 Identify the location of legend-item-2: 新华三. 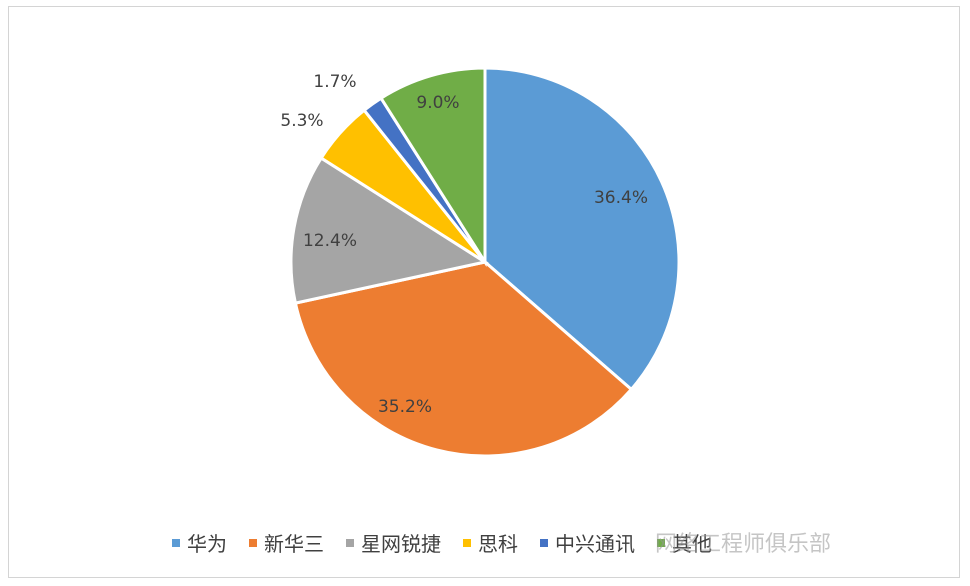
(286, 542).